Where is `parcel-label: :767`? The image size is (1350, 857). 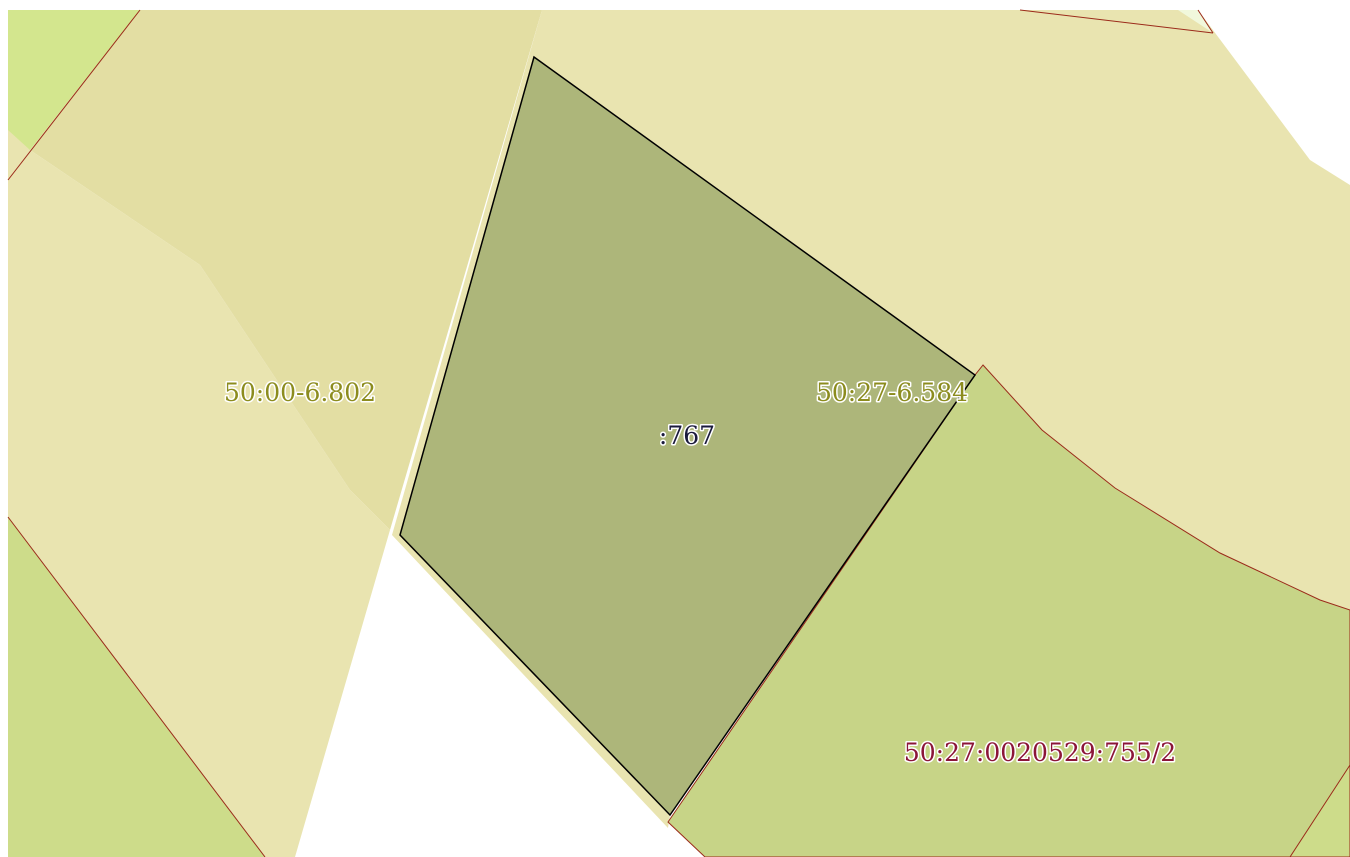 parcel-label: :767 is located at coordinates (687, 435).